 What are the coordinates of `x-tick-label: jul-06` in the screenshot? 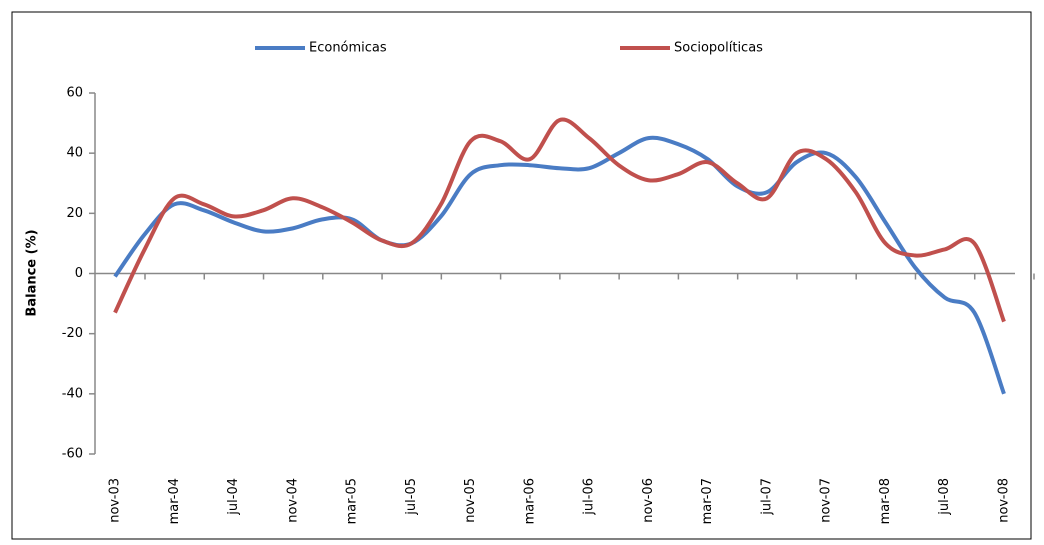 It's located at (589, 497).